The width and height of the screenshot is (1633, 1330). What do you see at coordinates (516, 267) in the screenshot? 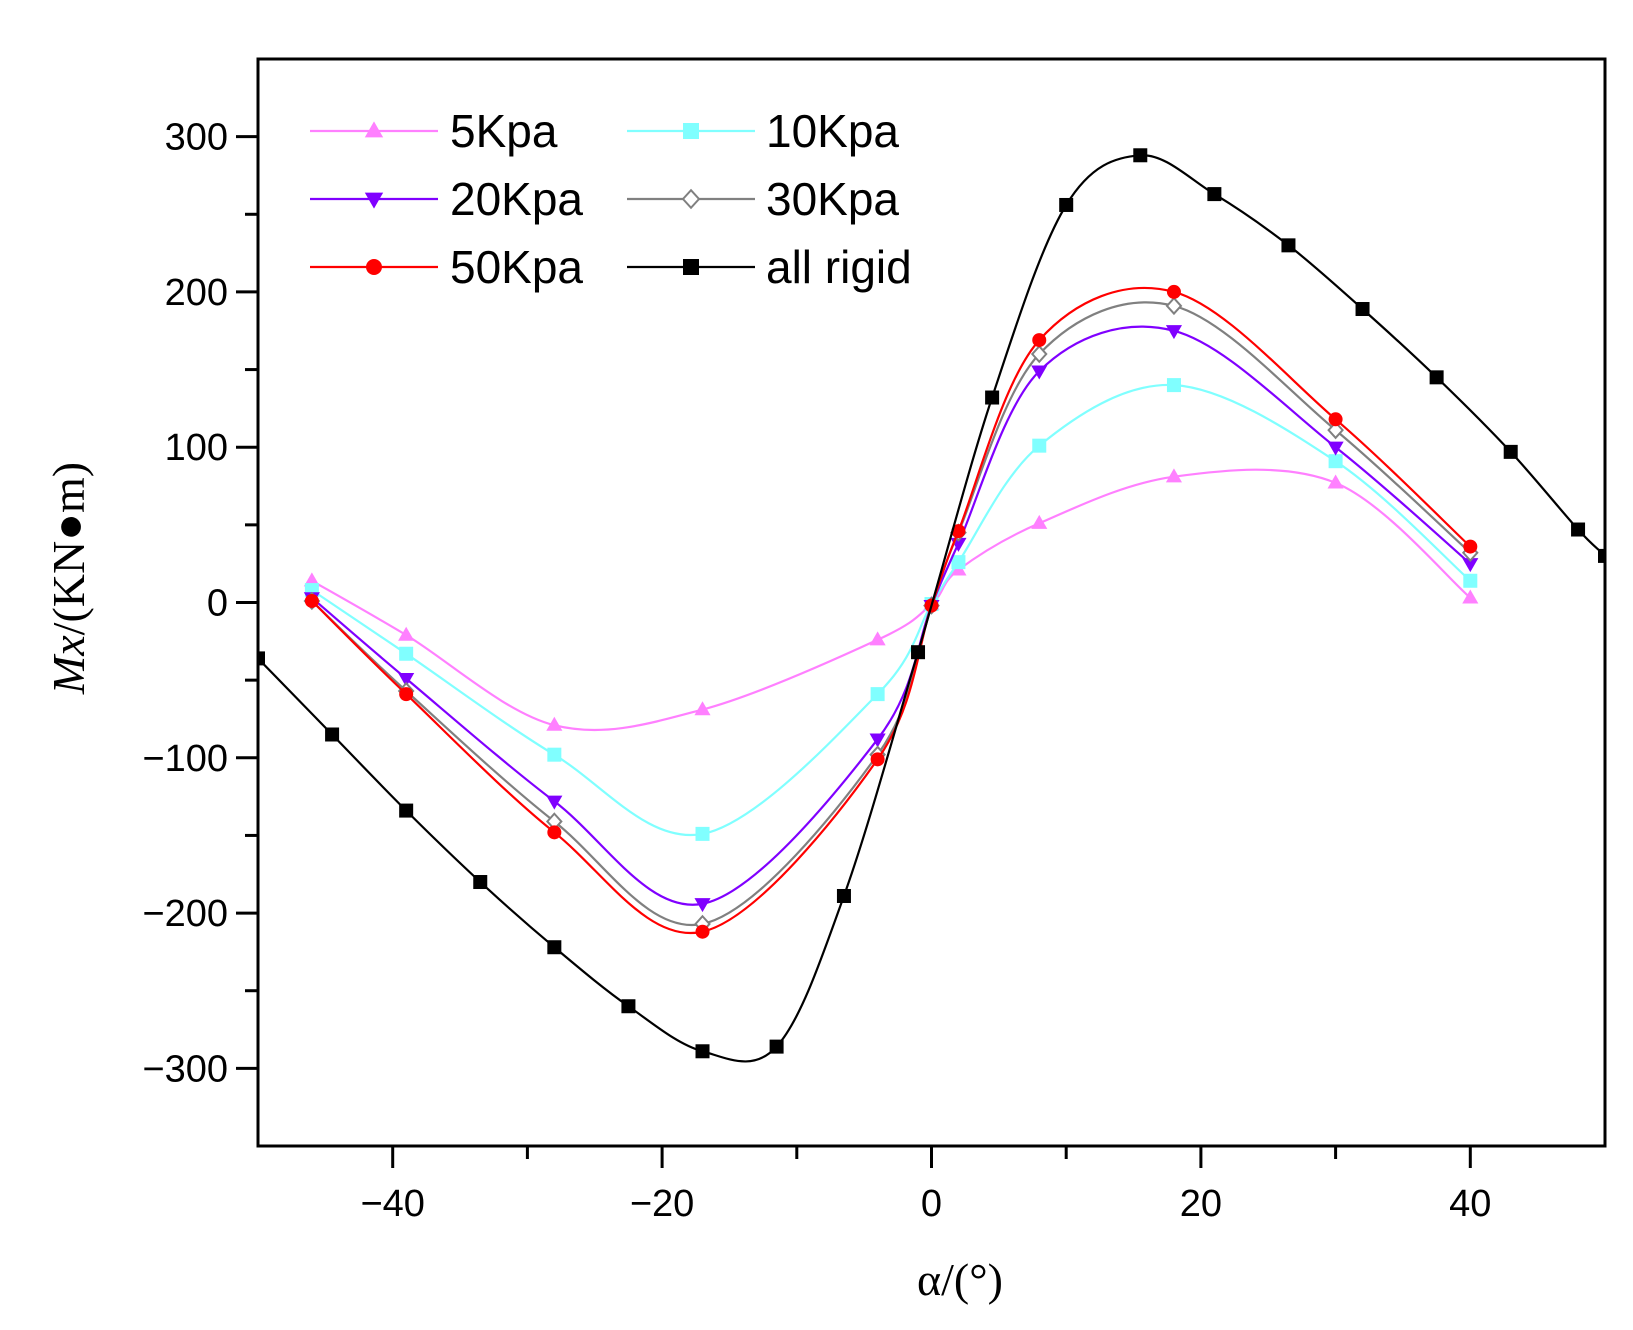
I see `legend-label: 50Kpa` at bounding box center [516, 267].